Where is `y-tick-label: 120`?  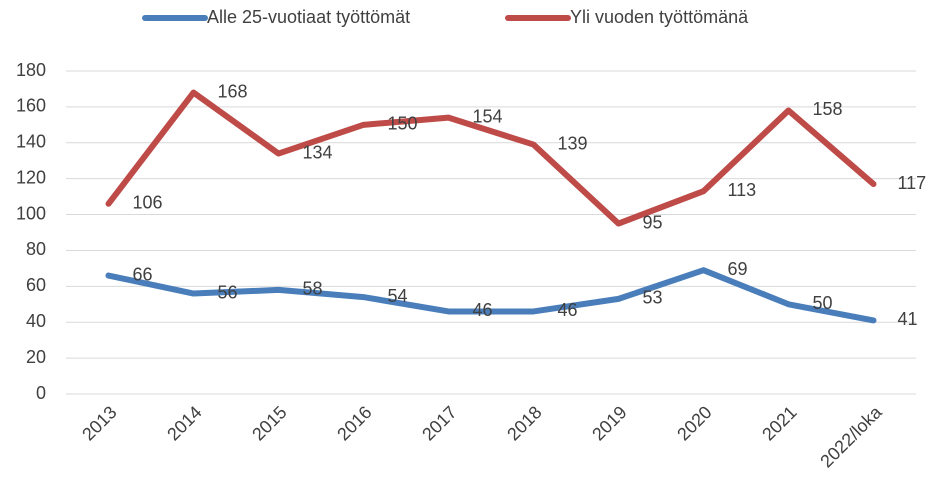
y-tick-label: 120 is located at coordinates (31, 177).